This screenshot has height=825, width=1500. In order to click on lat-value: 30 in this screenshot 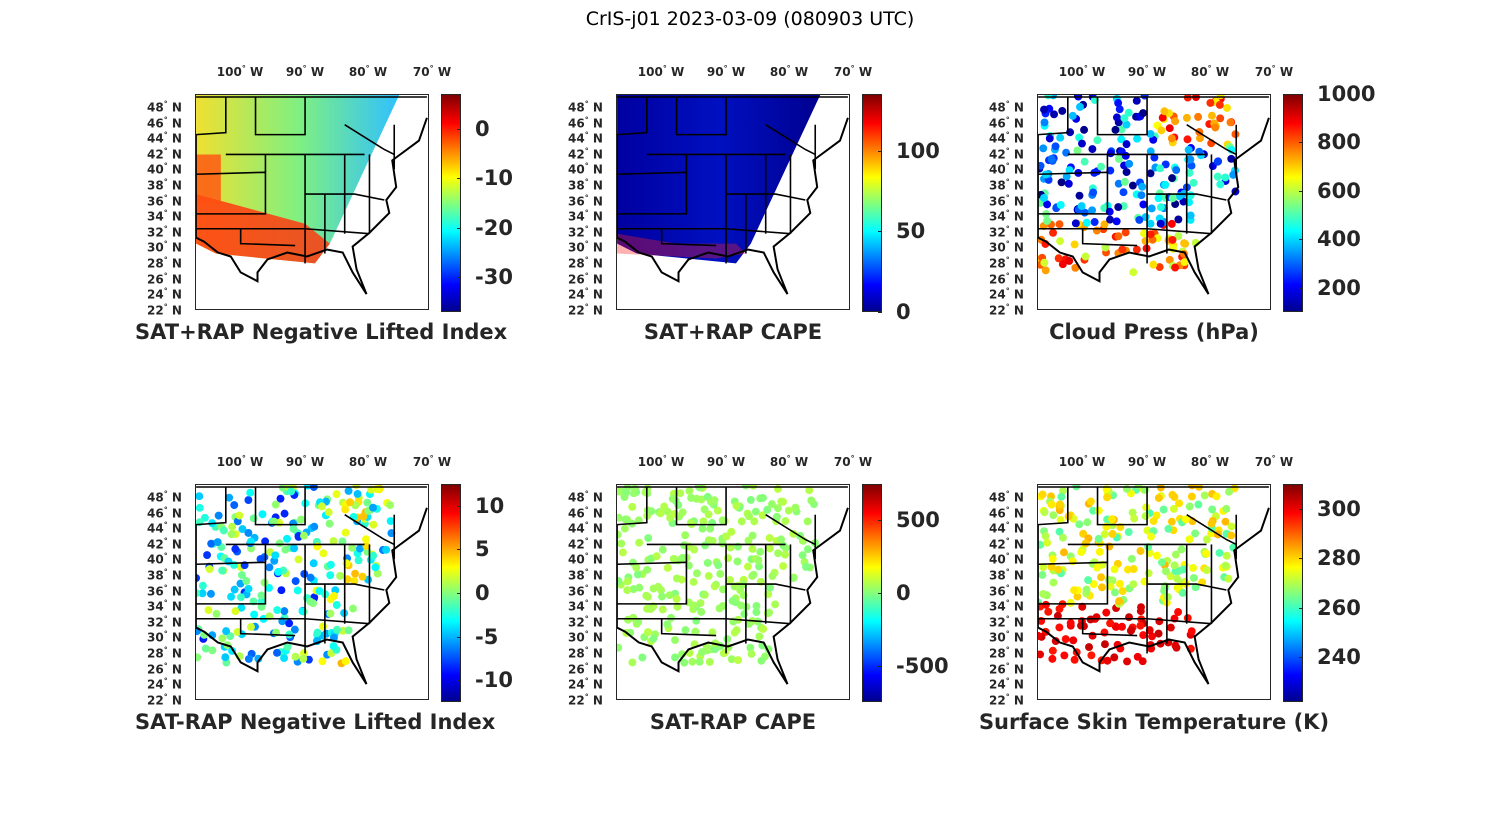, I will do `click(155, 247)`.